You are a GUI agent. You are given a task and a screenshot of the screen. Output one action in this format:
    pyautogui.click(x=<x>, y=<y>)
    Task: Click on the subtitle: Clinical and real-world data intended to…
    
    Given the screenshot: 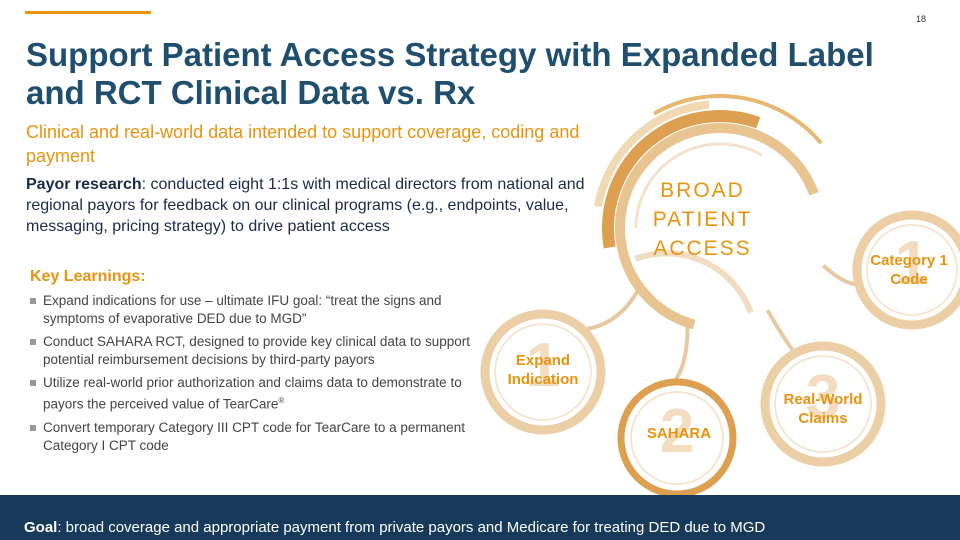 What is the action you would take?
    pyautogui.click(x=303, y=144)
    